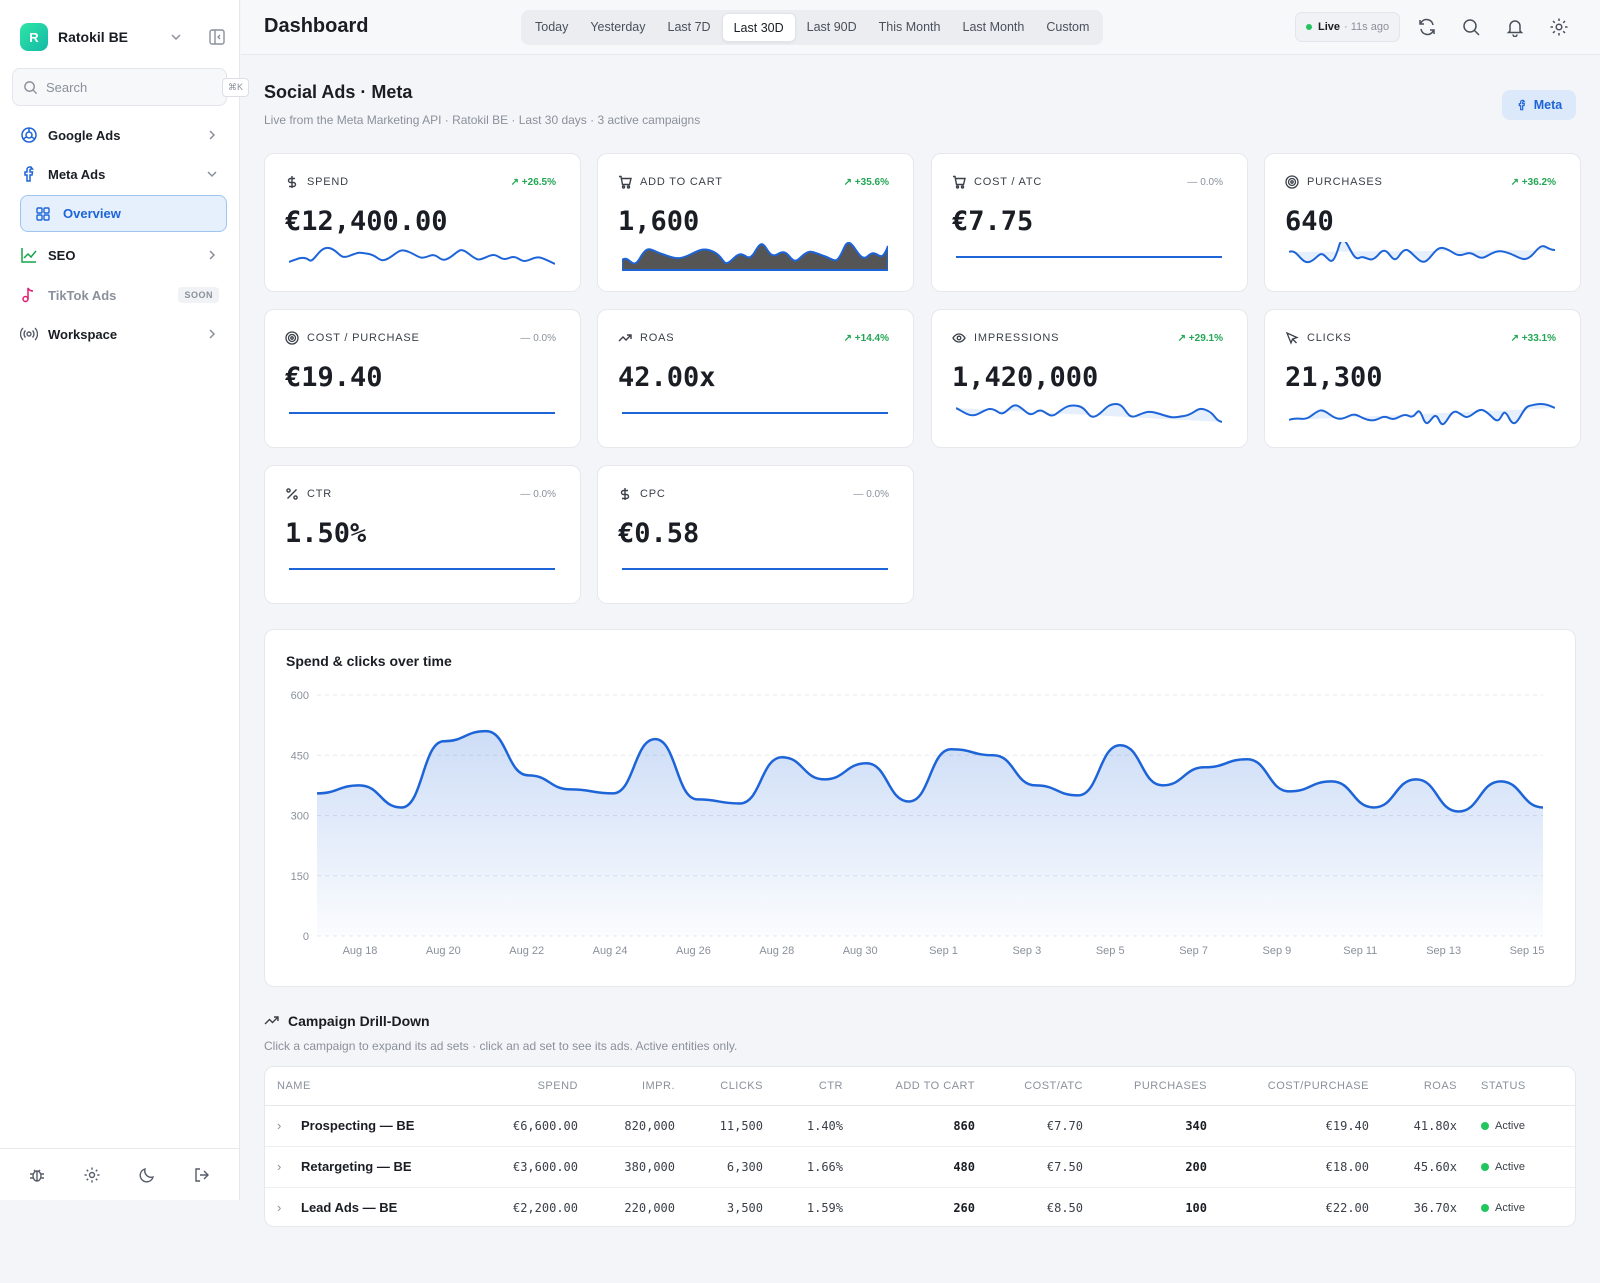  Describe the element at coordinates (824, 1207) in the screenshot. I see `cell-ctr: 1.59%` at that location.